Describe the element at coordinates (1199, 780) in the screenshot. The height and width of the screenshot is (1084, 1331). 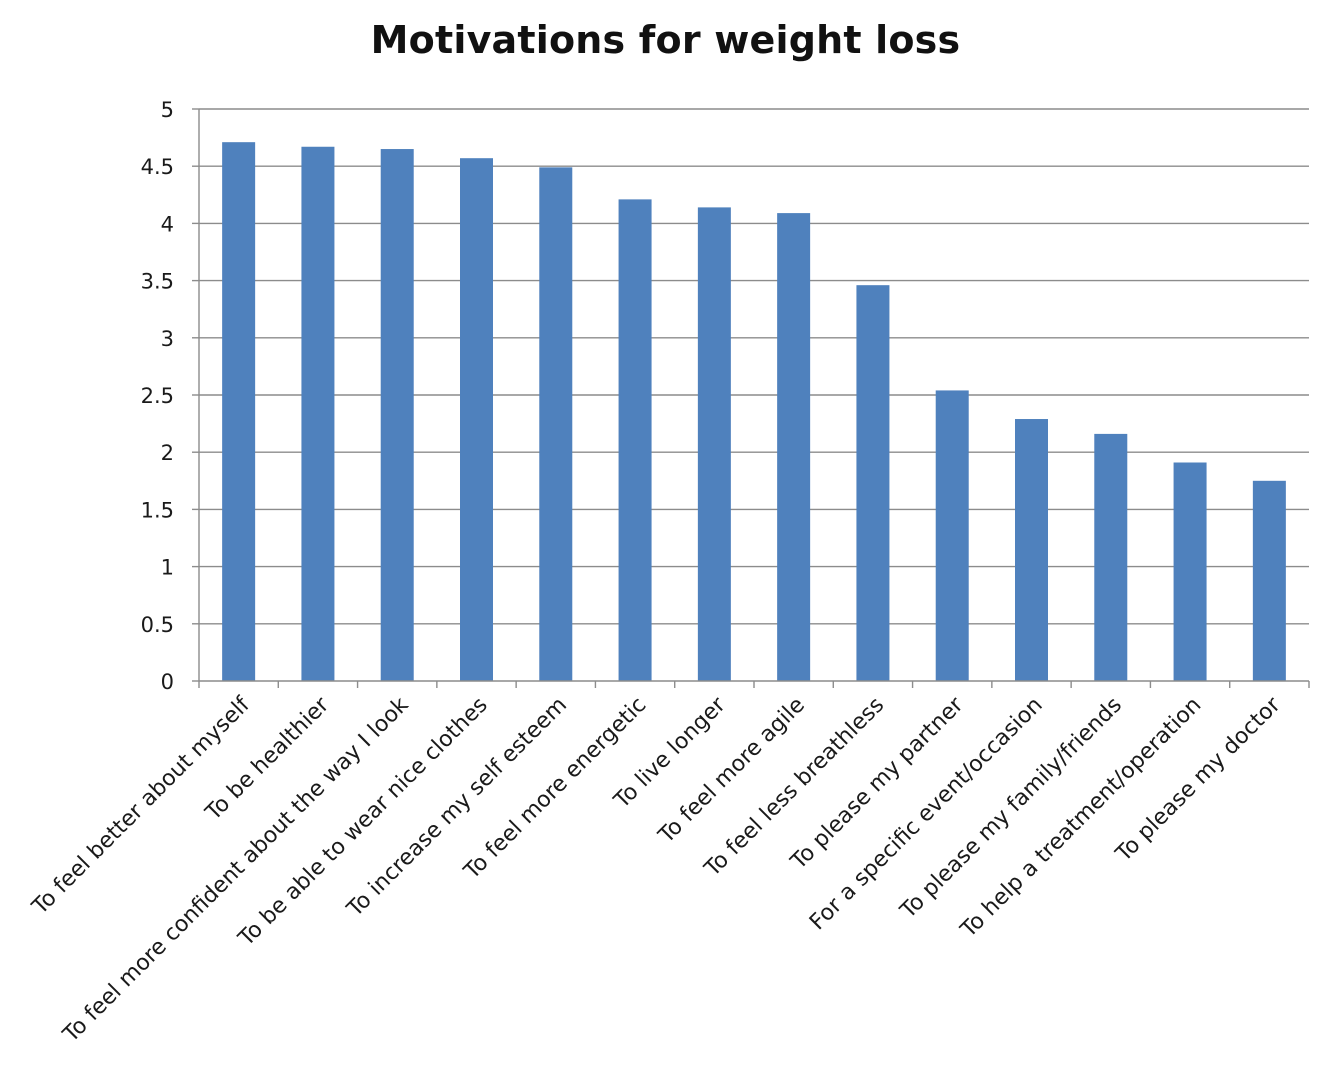
I see `x-tick-label: To please my doctor` at that location.